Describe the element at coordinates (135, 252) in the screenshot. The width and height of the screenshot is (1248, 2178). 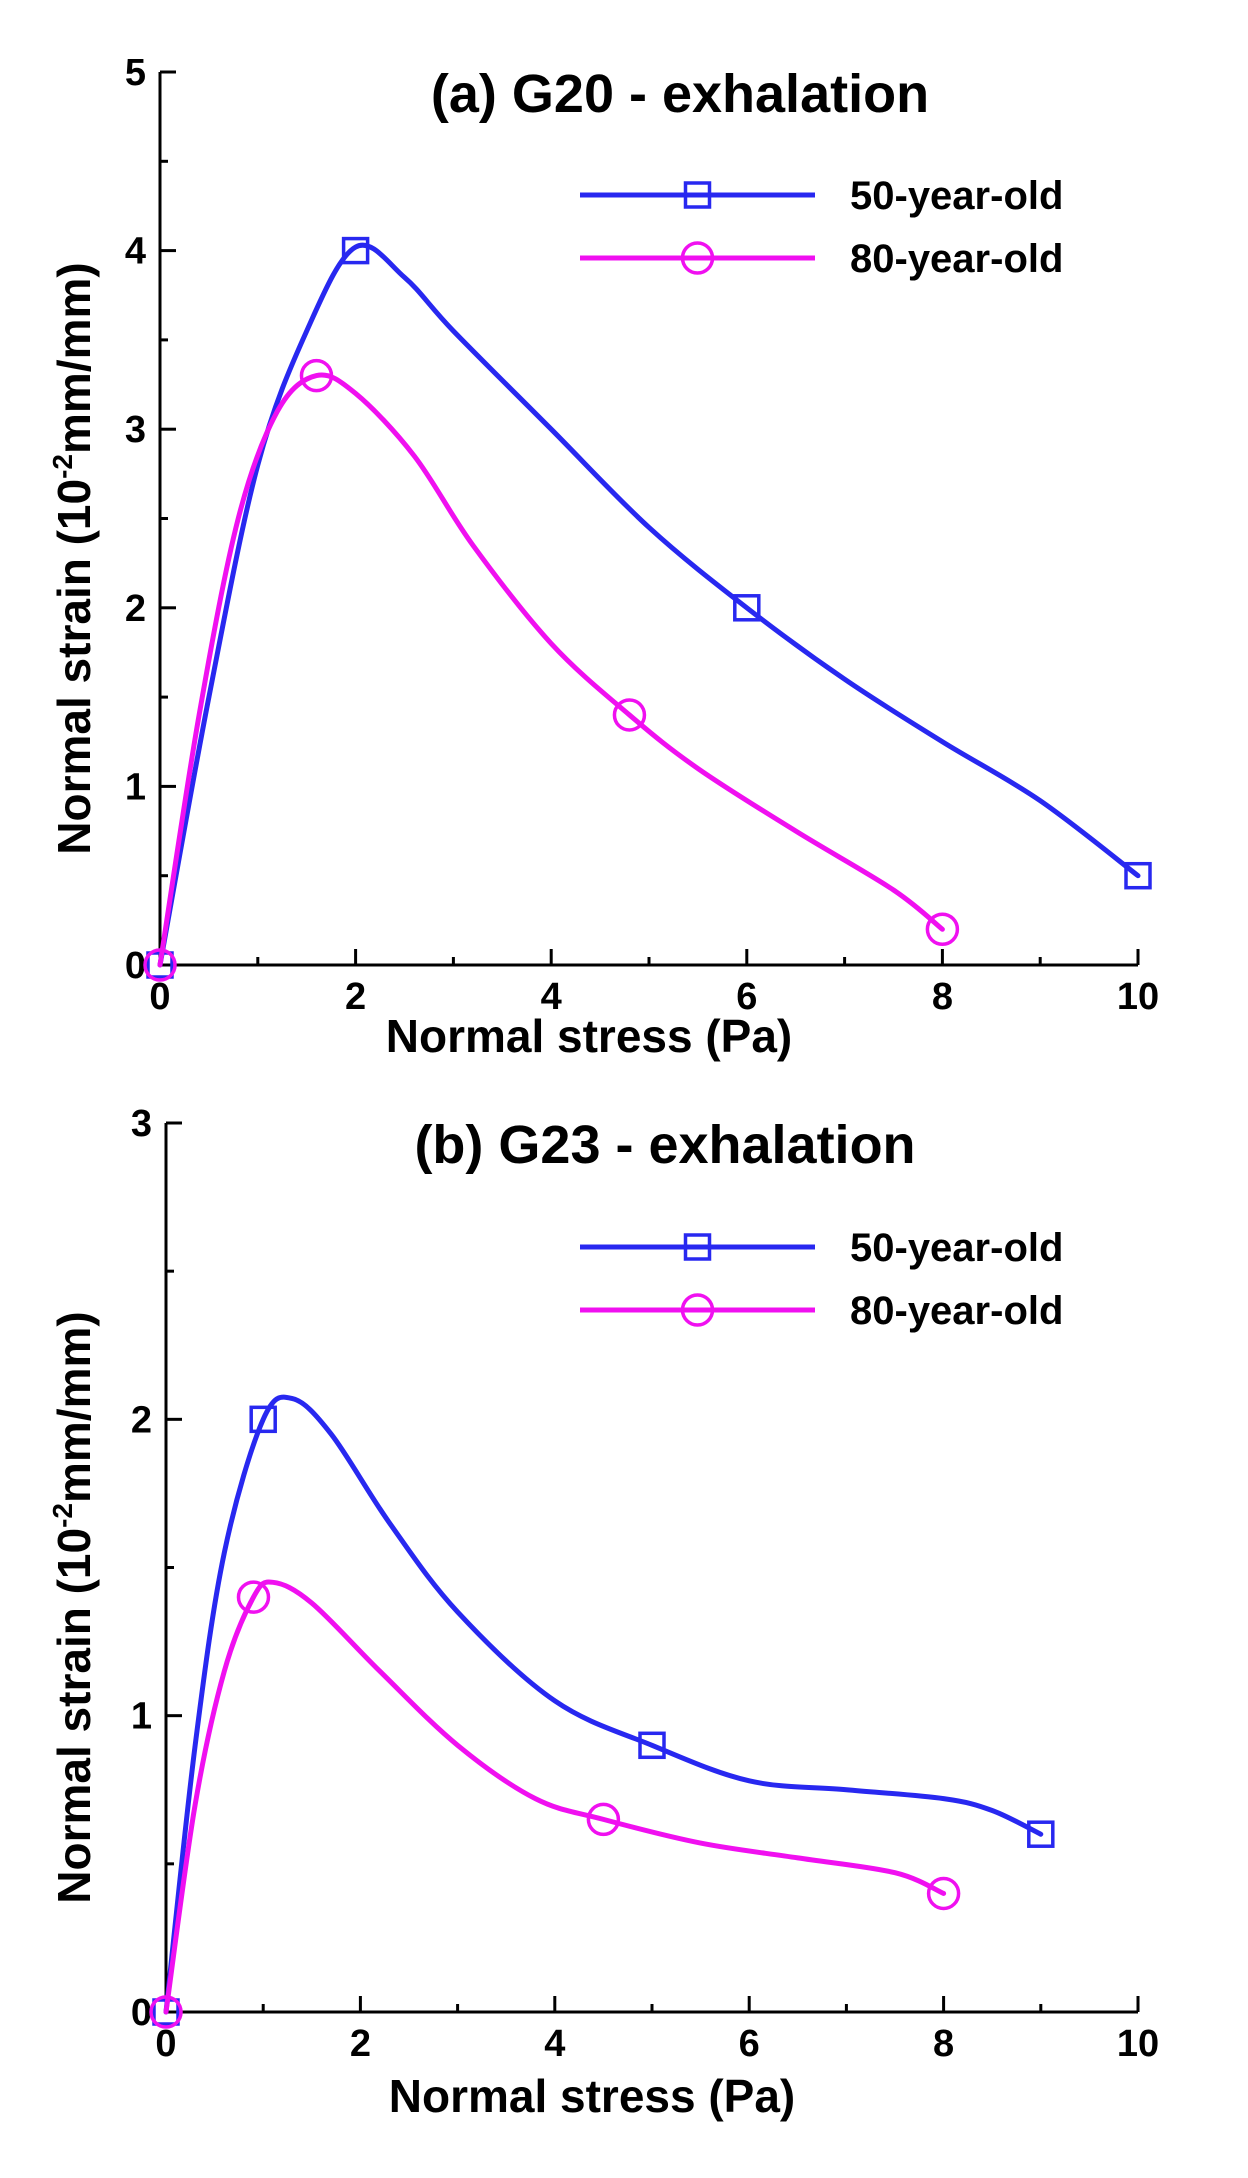
I see `y-tick-label: 4` at that location.